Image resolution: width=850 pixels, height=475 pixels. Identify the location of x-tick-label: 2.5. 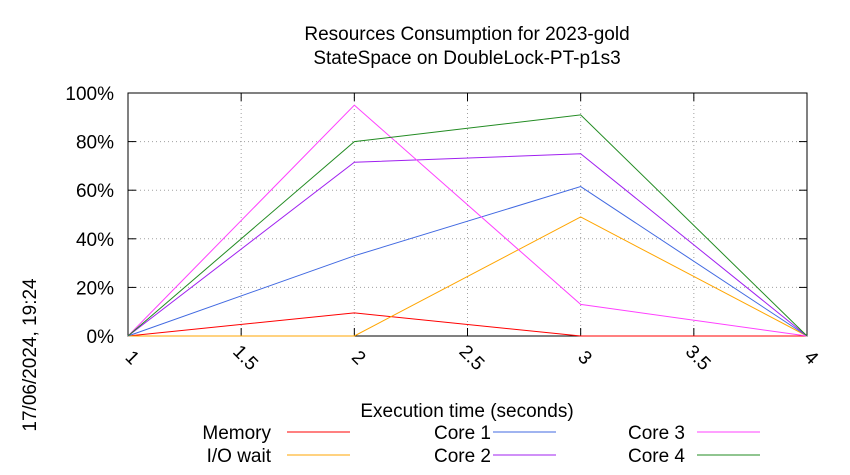
(472, 358).